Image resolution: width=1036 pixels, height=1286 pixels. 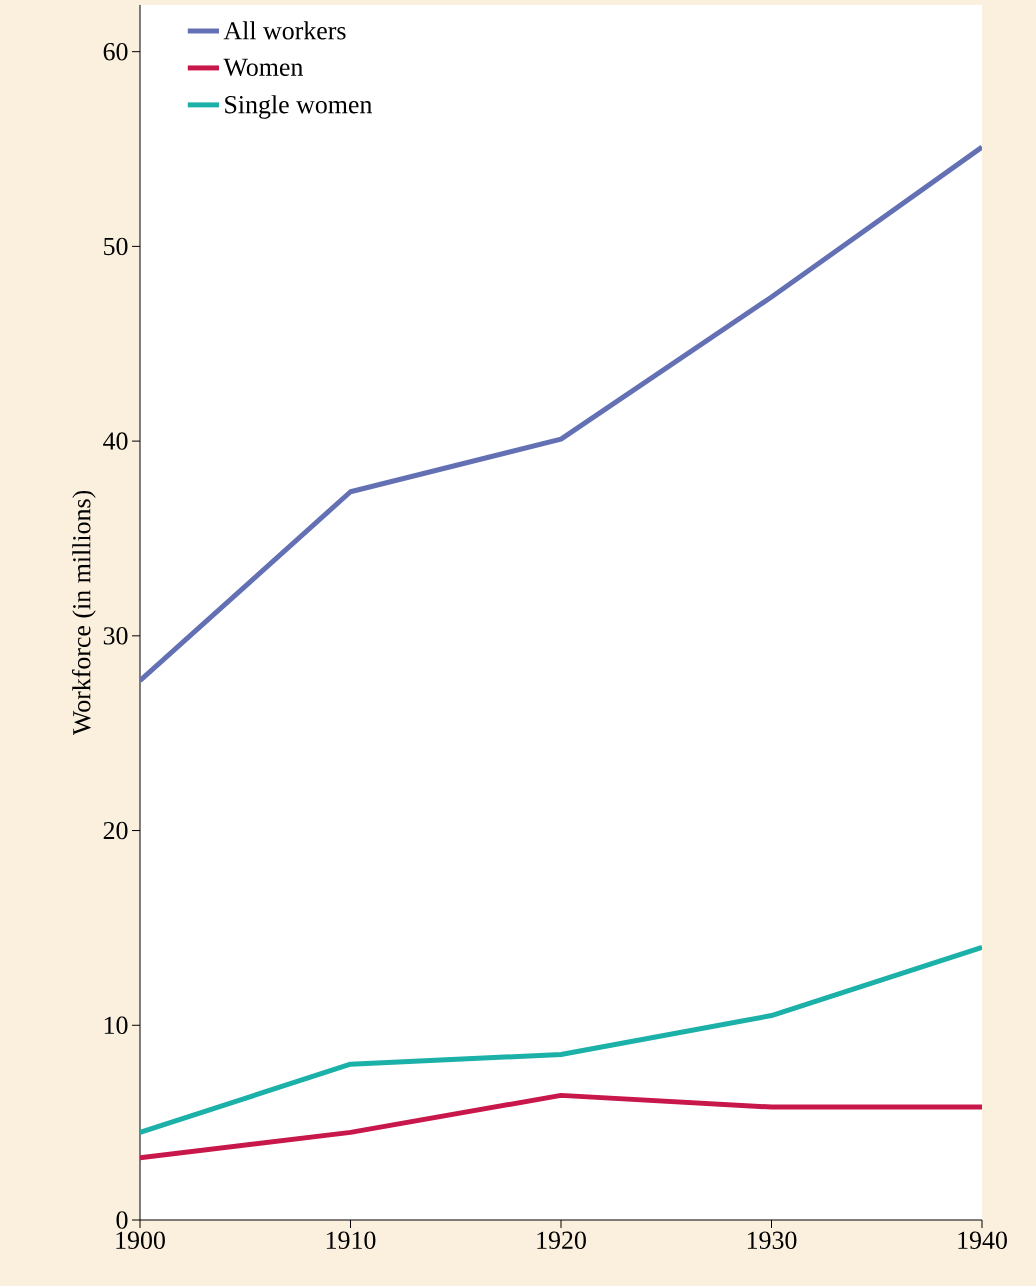 What do you see at coordinates (115, 636) in the screenshot?
I see `y-tick-label: 30` at bounding box center [115, 636].